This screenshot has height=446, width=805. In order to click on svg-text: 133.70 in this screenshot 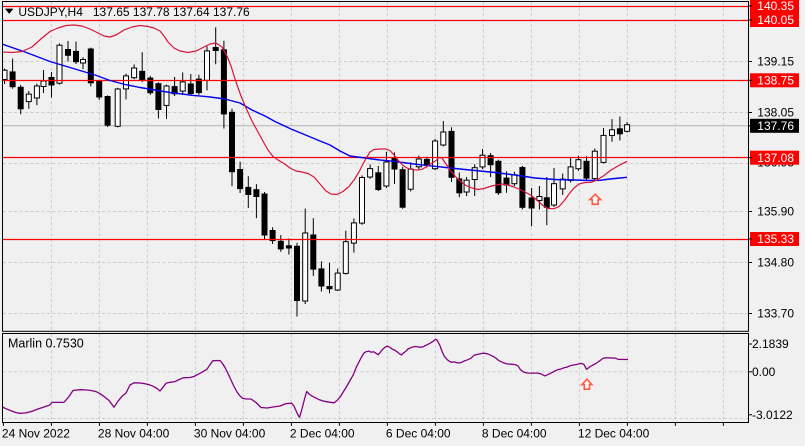, I will do `click(775, 314)`.